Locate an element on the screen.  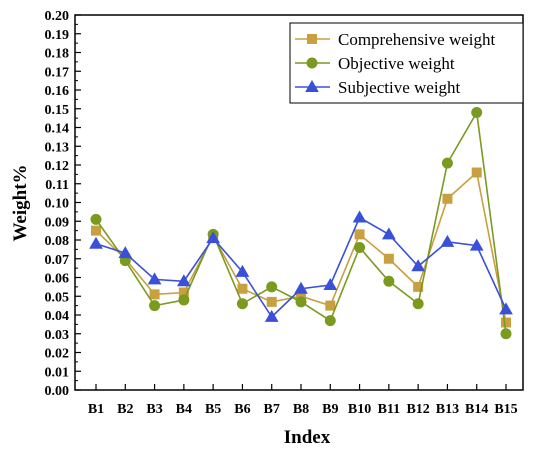
y-tick-label: 0.09 is located at coordinates (57, 222).